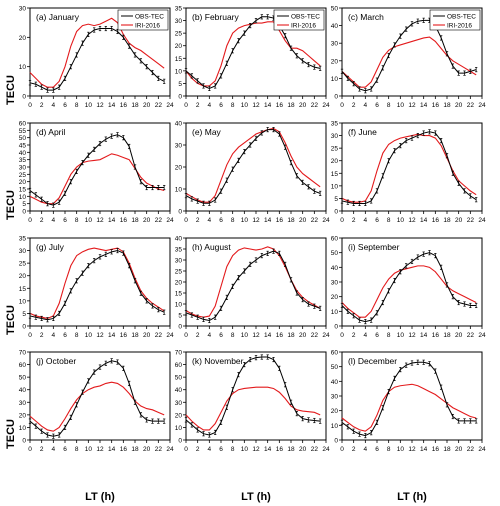 The height and width of the screenshot is (506, 500). I want to click on y-tick-label: 55, so click(23, 131).